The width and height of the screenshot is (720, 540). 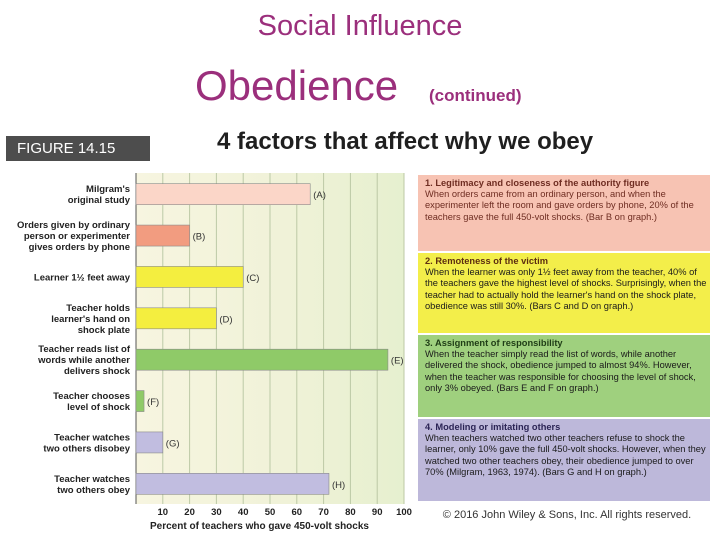 What do you see at coordinates (270, 512) in the screenshot?
I see `x-tick-label: 50` at bounding box center [270, 512].